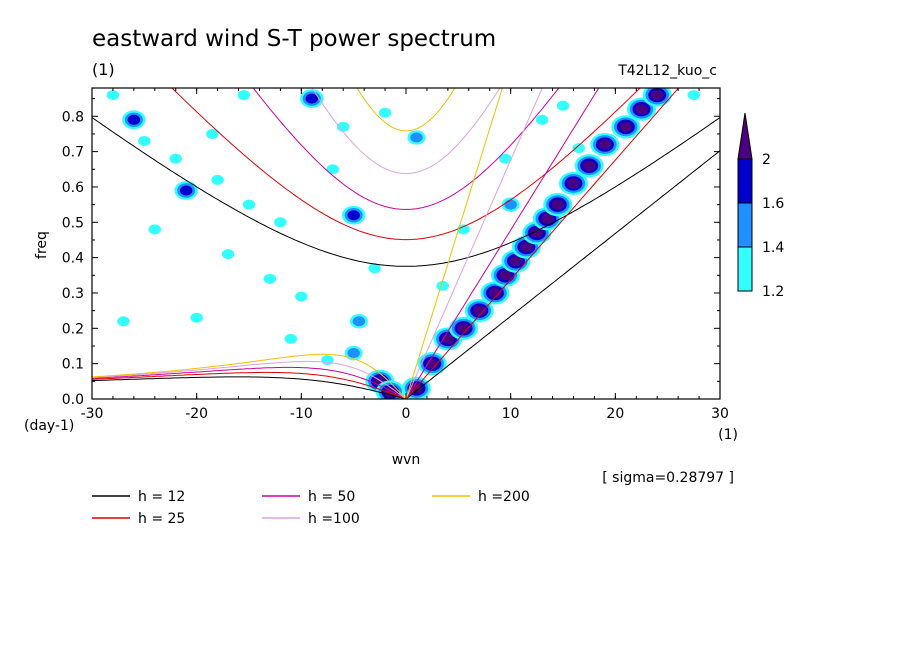 This screenshot has width=904, height=654. What do you see at coordinates (504, 497) in the screenshot?
I see `legend-label-h200: h =200` at bounding box center [504, 497].